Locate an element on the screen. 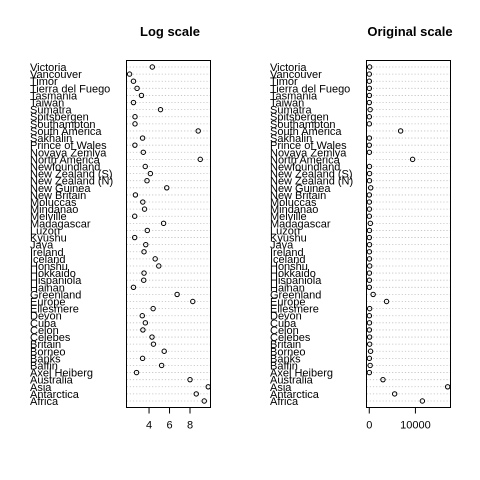 The width and height of the screenshot is (480, 480). x-axis: 0 10000 is located at coordinates (398, 419).